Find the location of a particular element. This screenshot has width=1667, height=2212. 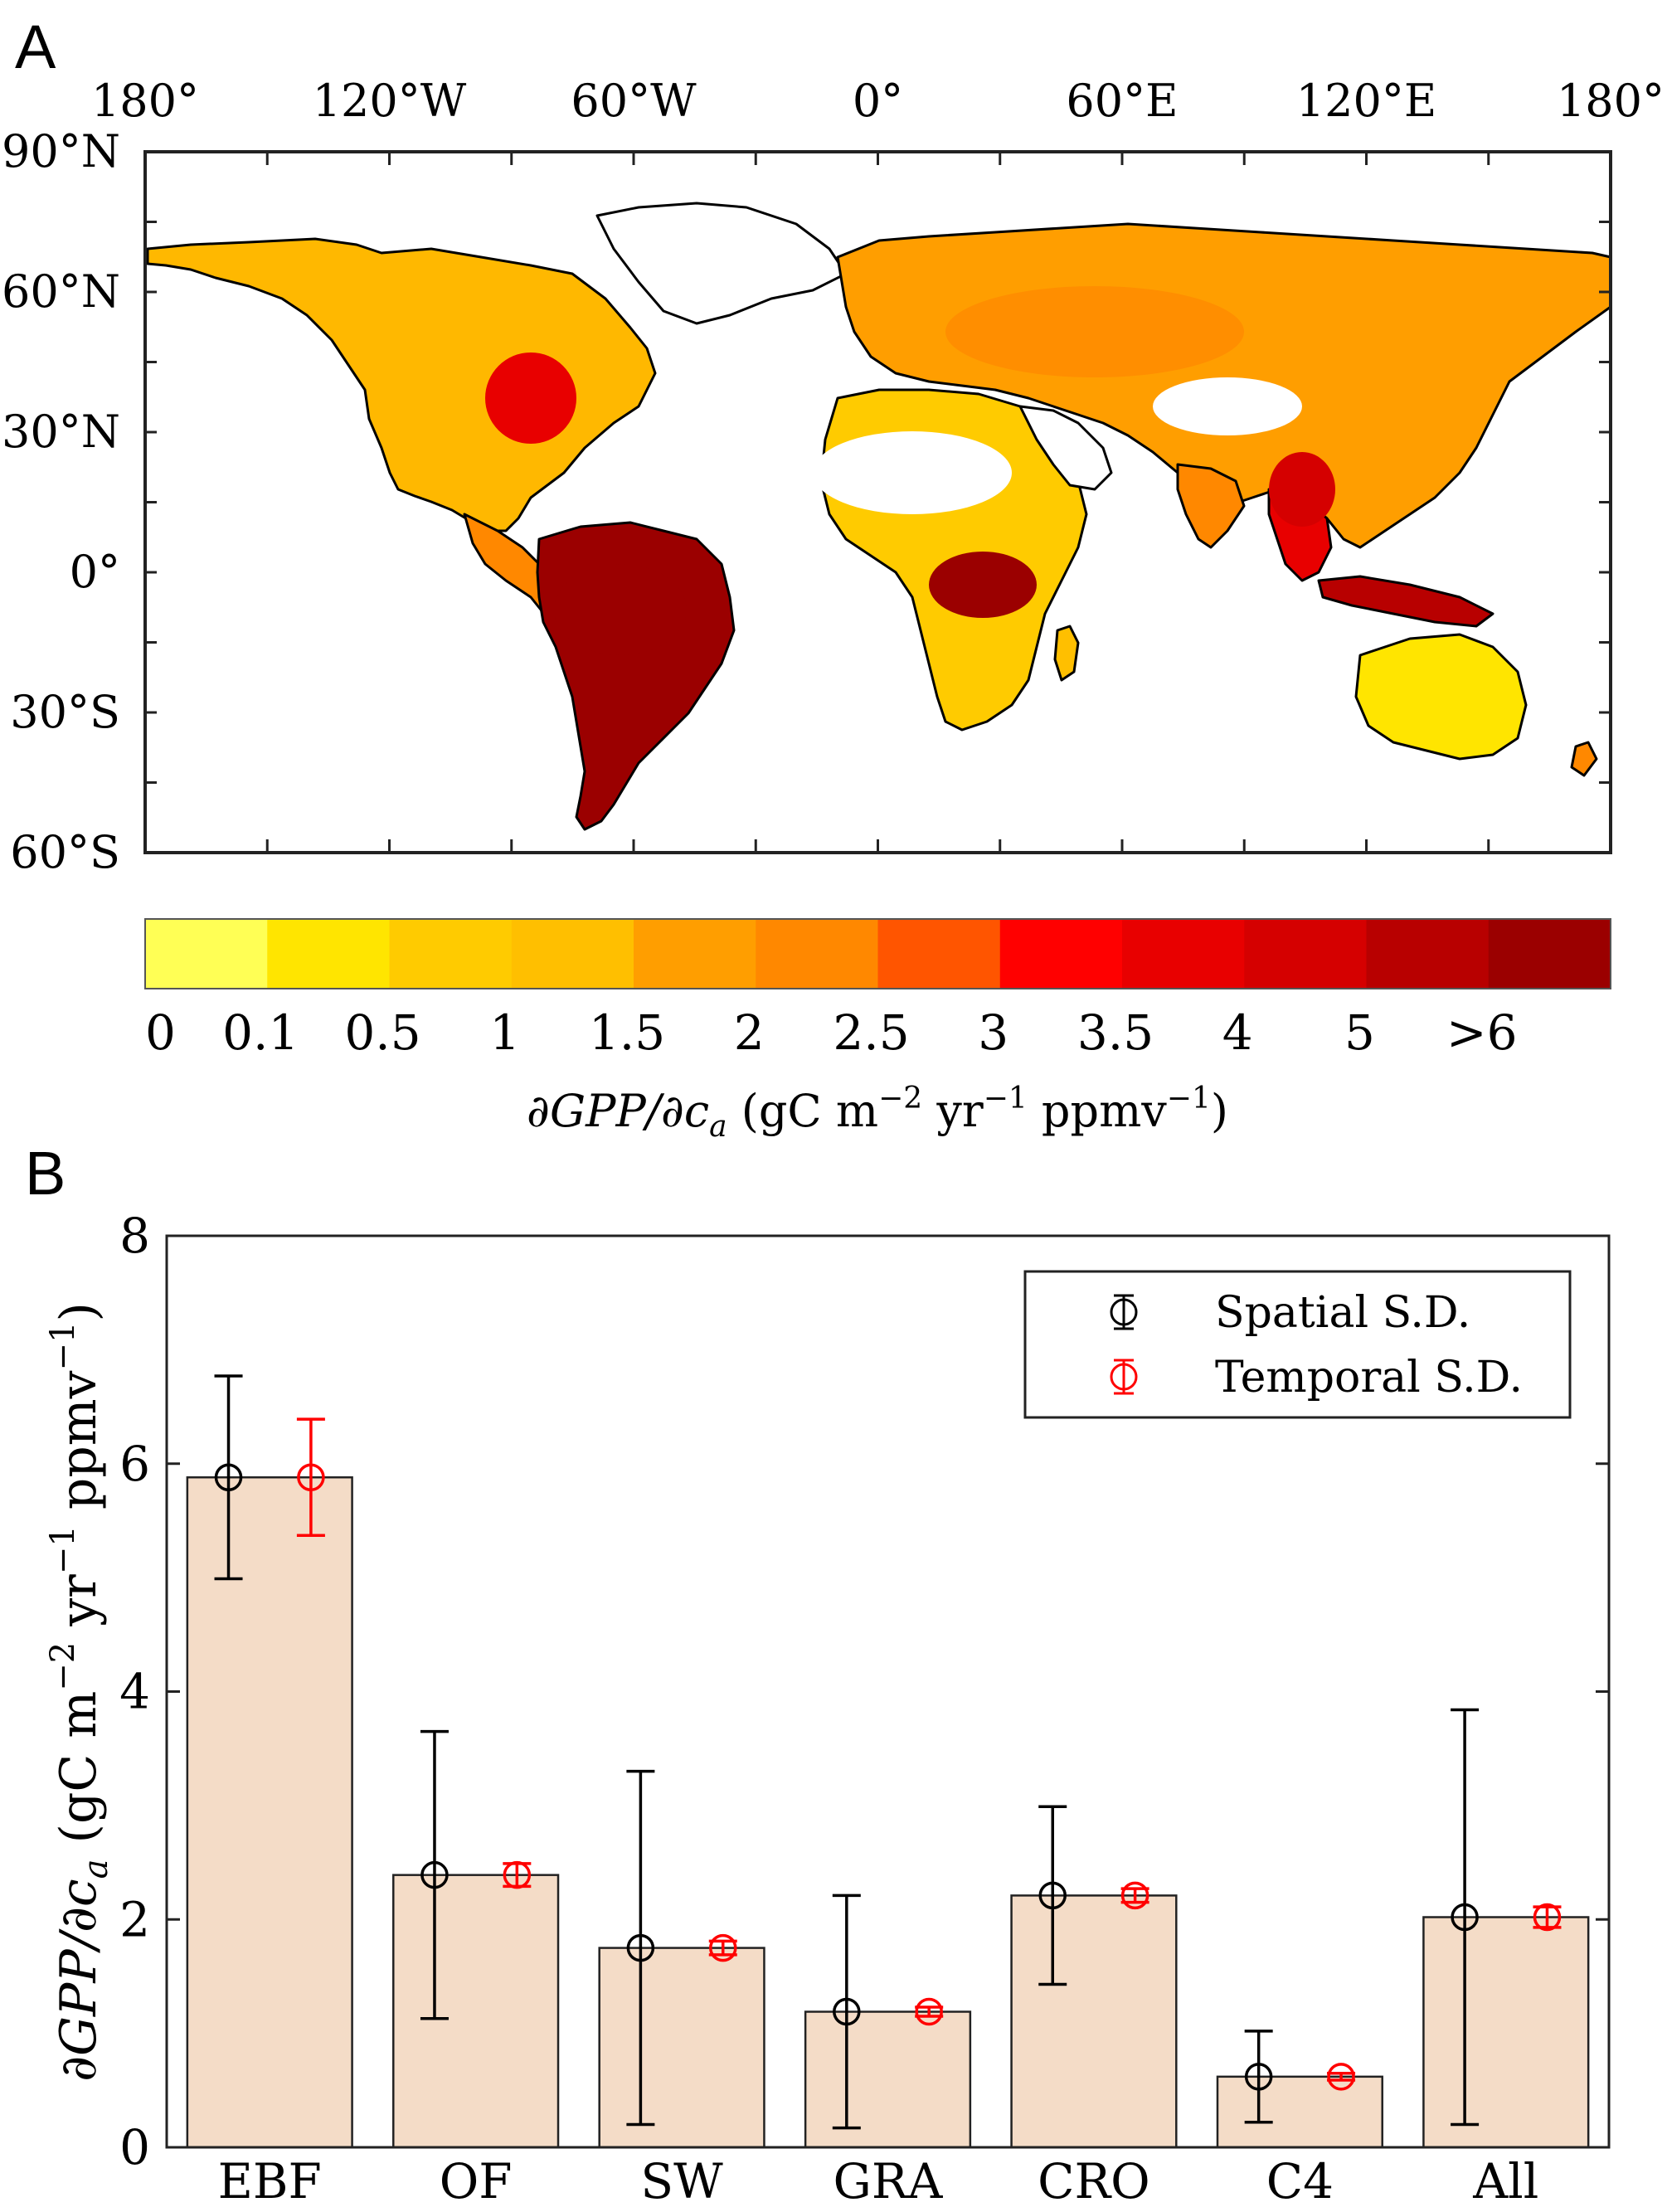

colorbar-tick-labels: 0 0.1 0.5 1 1.5 2 2.5 3 3.5 4 5 >6 is located at coordinates (831, 1032).